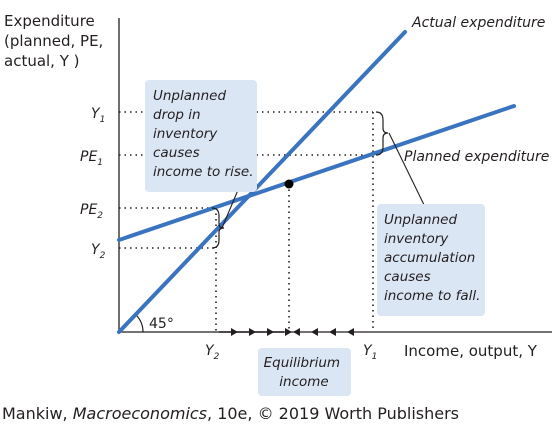 This screenshot has height=428, width=557. Describe the element at coordinates (471, 351) in the screenshot. I see `x-axis-title: Income, output, Y` at that location.